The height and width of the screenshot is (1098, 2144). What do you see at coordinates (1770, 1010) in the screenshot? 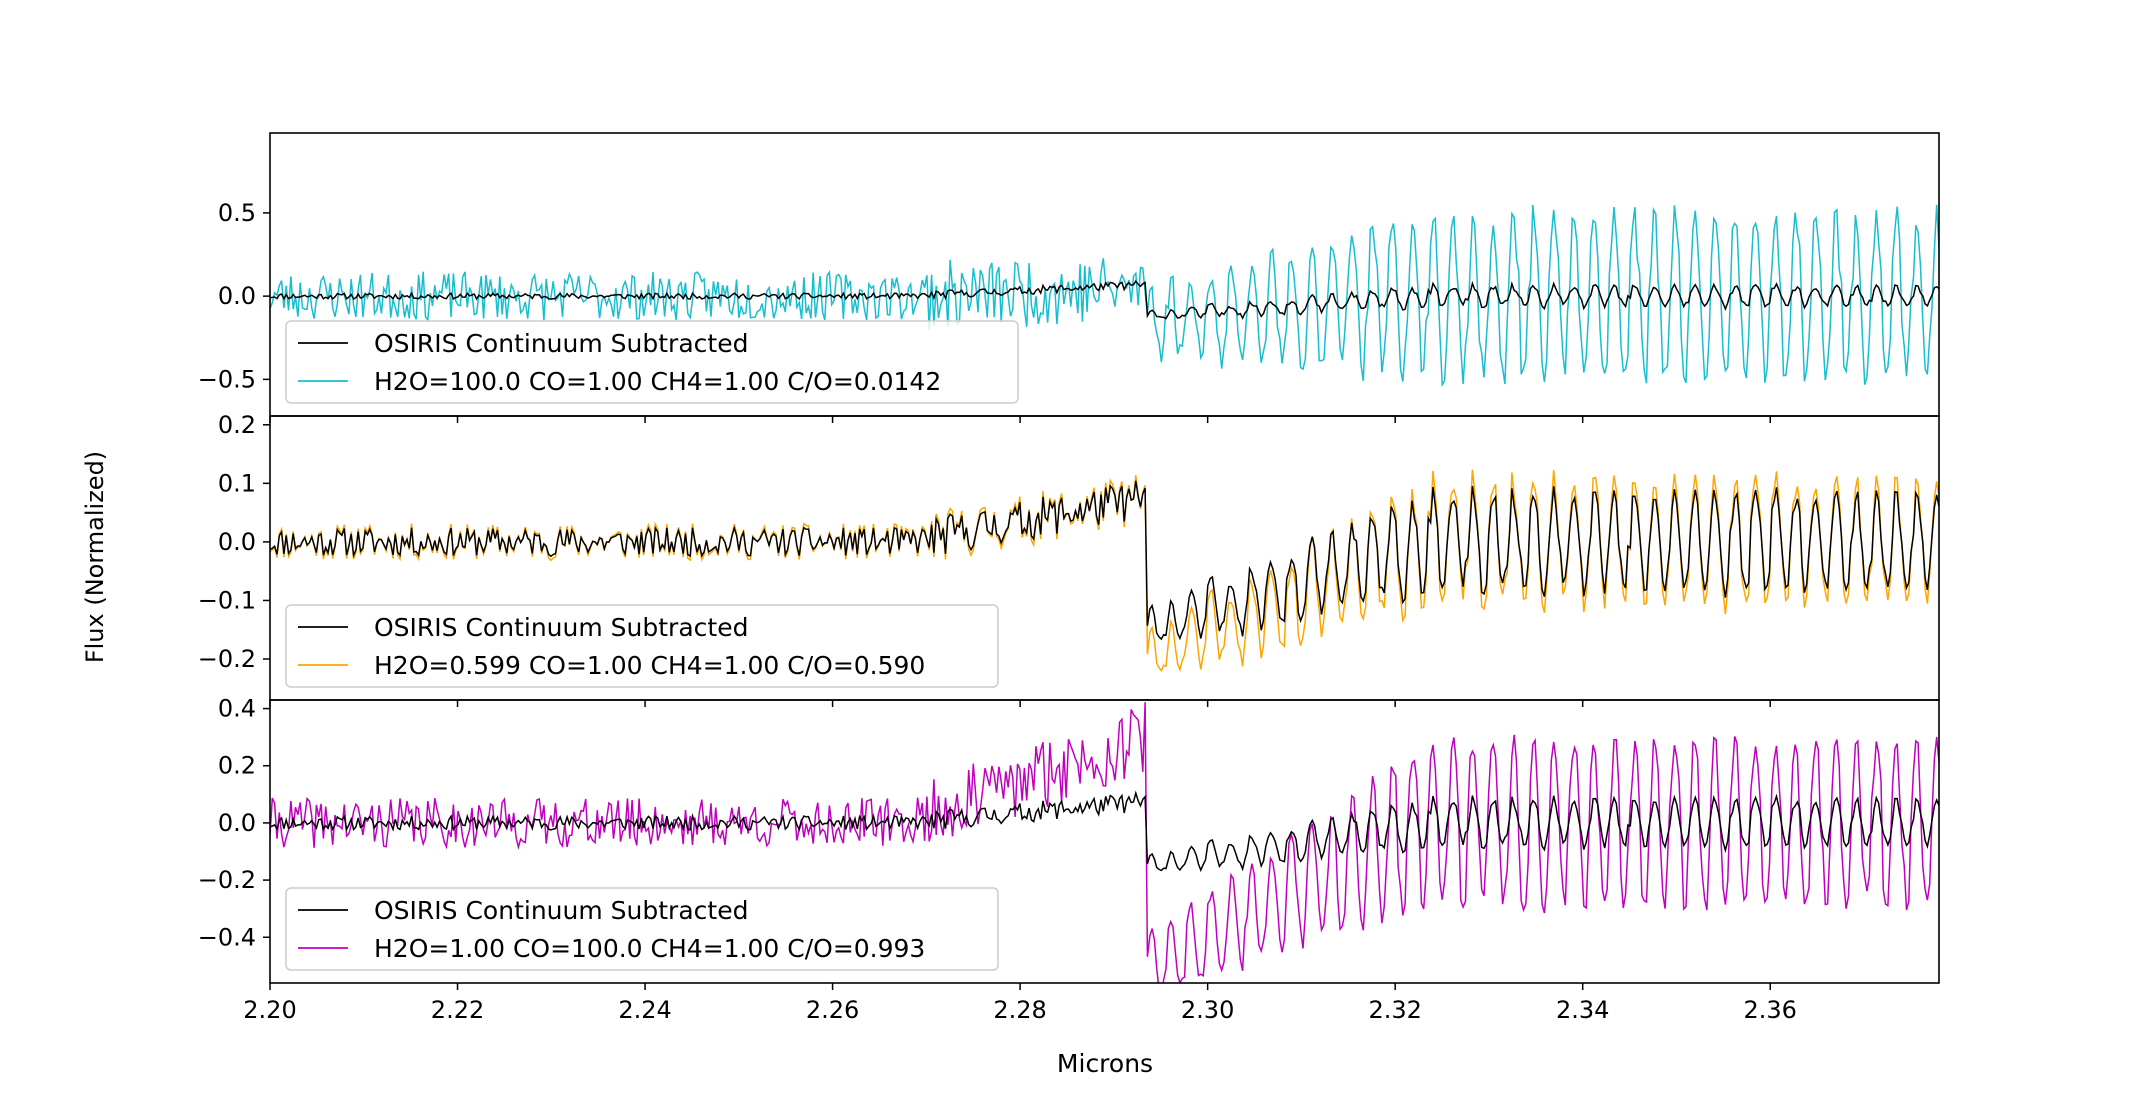
I see `x-tick-label: 2.36` at bounding box center [1770, 1010].